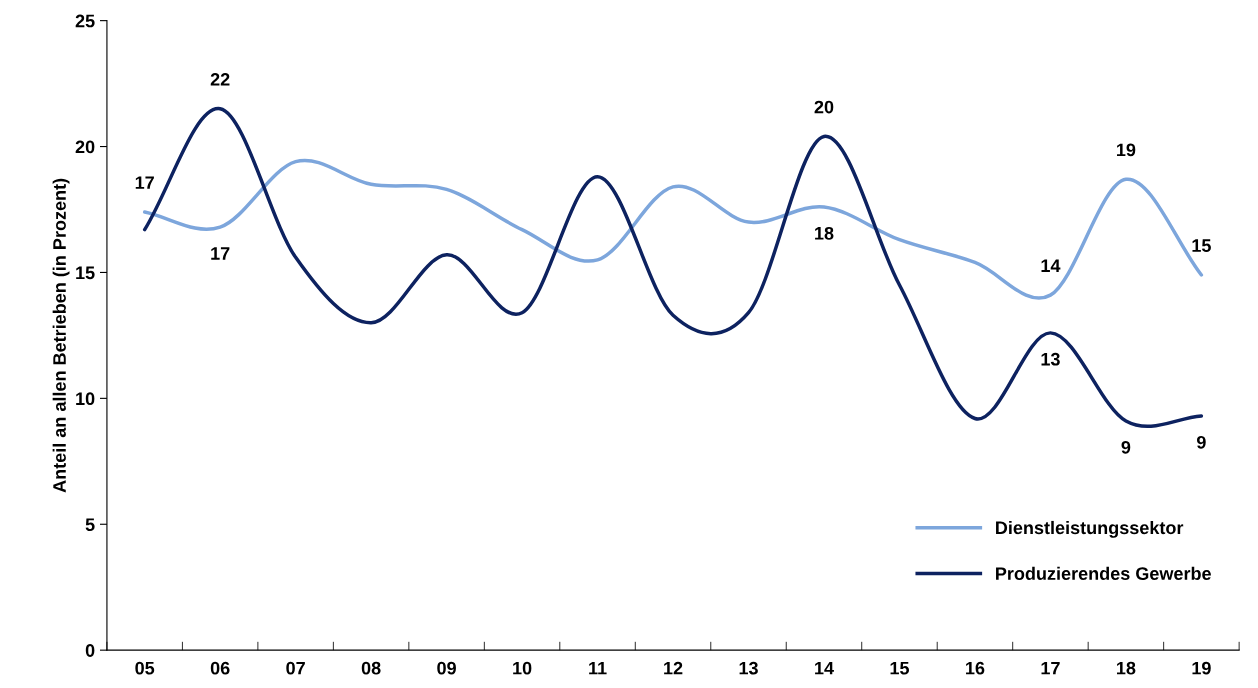  Describe the element at coordinates (1126, 668) in the screenshot. I see `x-tick-label: 18` at that location.